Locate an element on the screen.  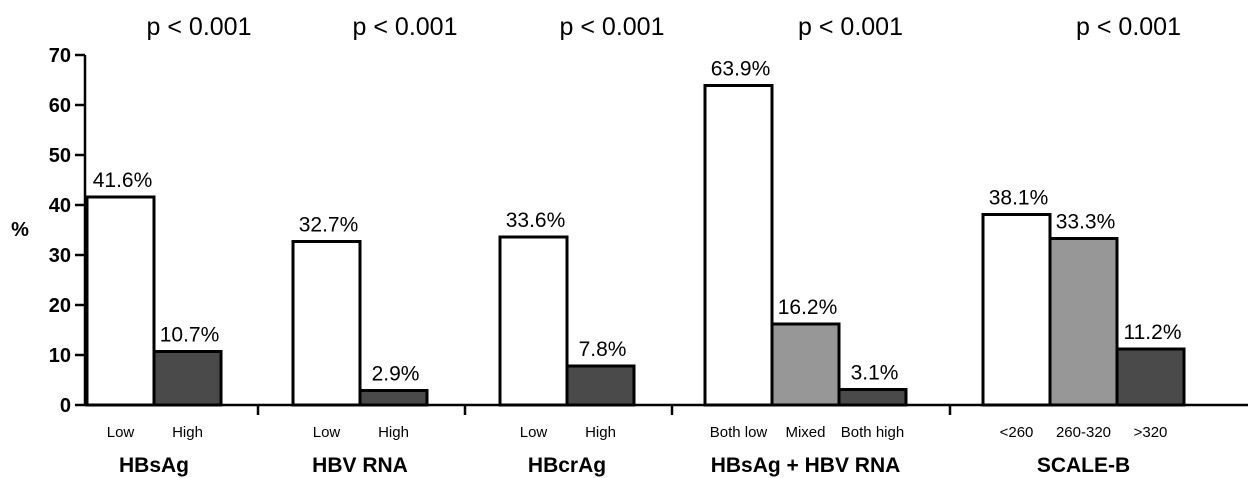
data-label: 63.9% is located at coordinates (741, 69).